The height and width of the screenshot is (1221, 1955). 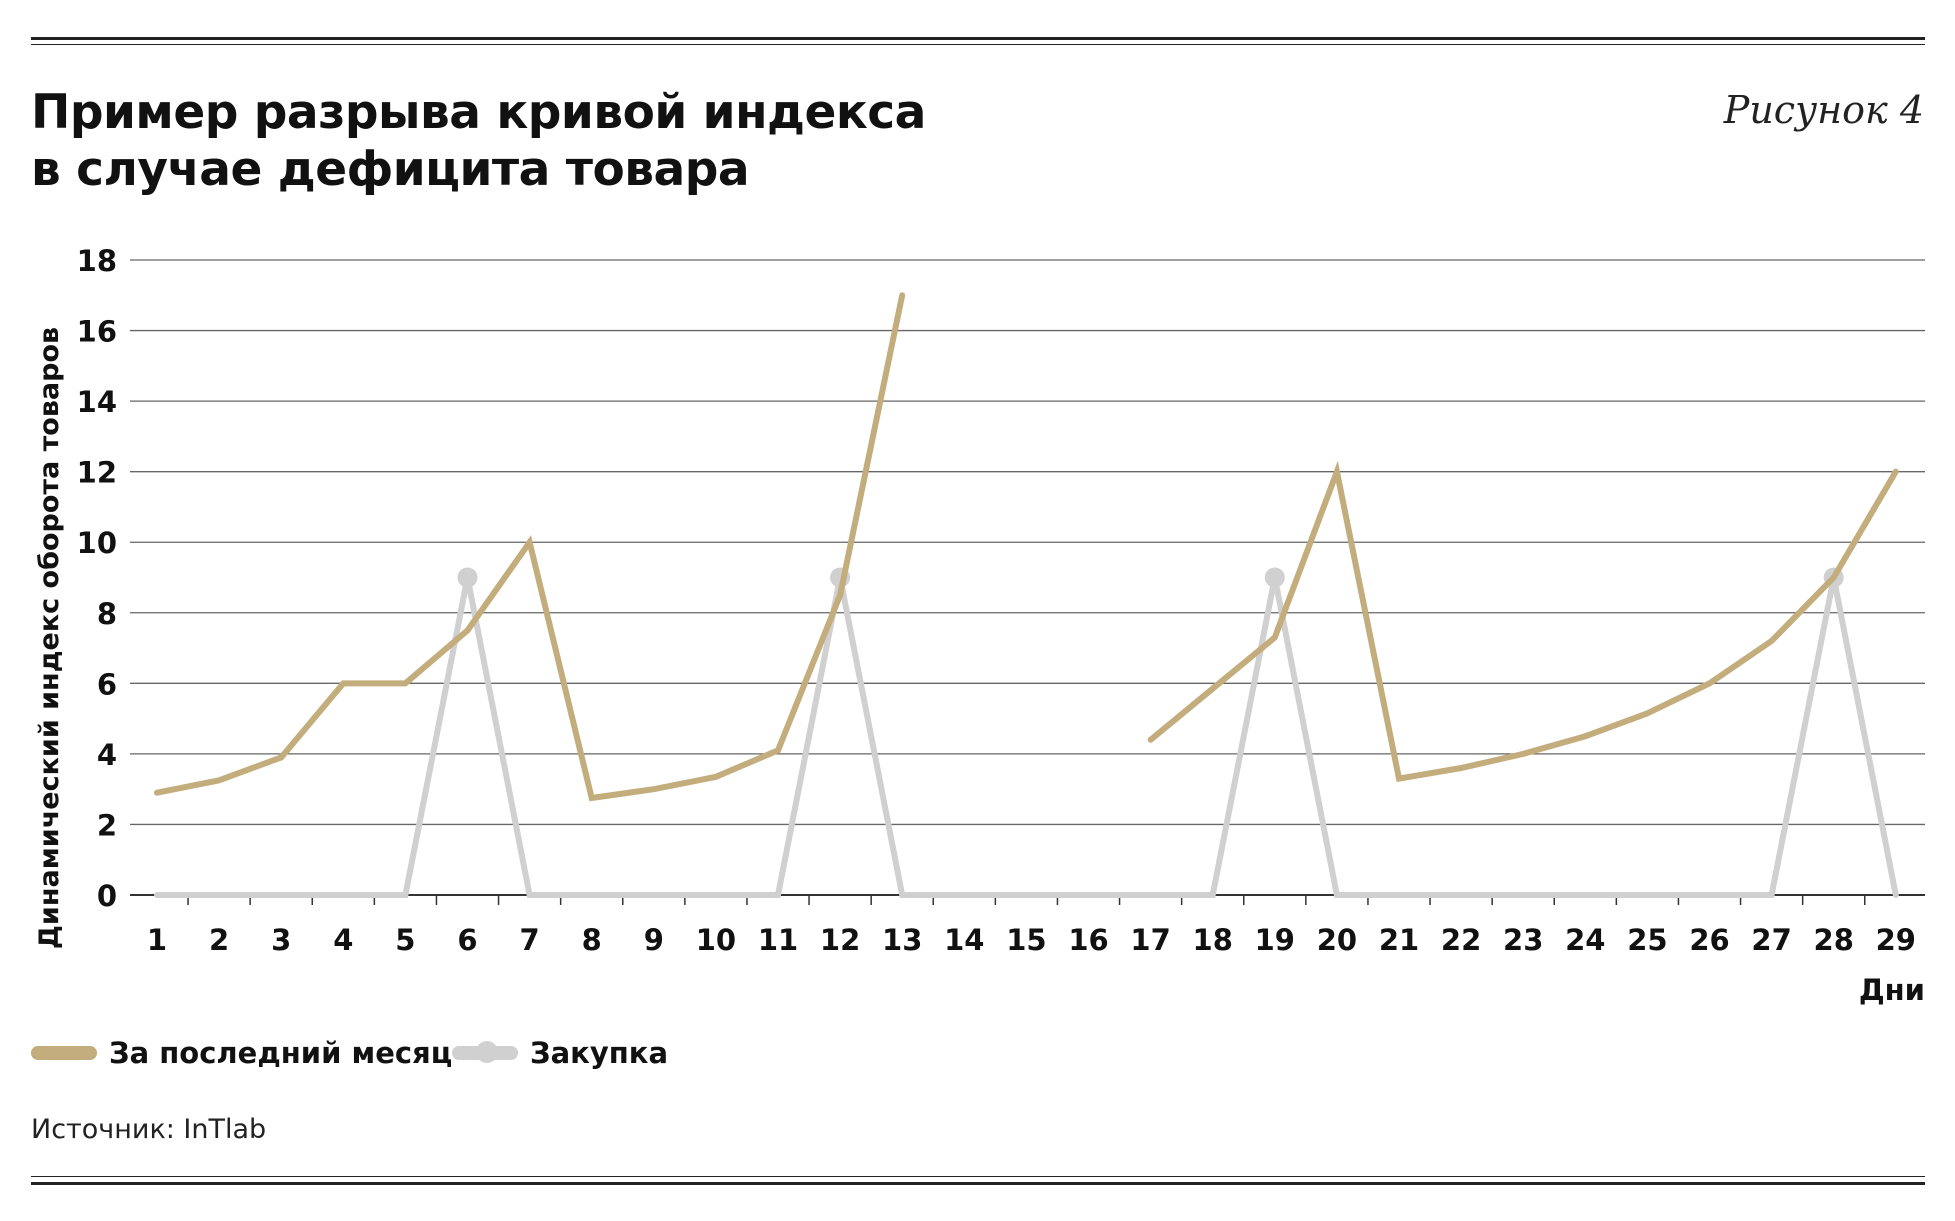 I want to click on x-tick-label: 11, so click(x=778, y=940).